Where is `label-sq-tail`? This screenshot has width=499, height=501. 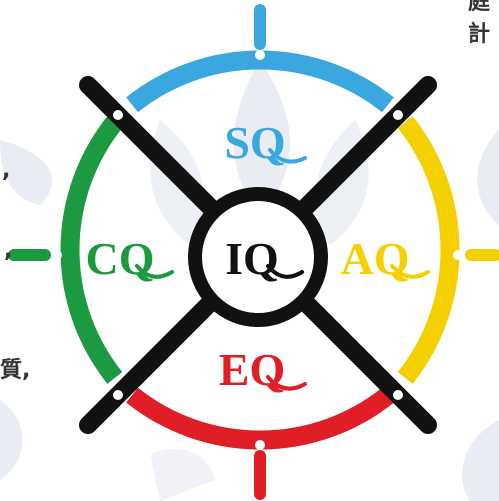 label-sq-tail is located at coordinates (287, 156).